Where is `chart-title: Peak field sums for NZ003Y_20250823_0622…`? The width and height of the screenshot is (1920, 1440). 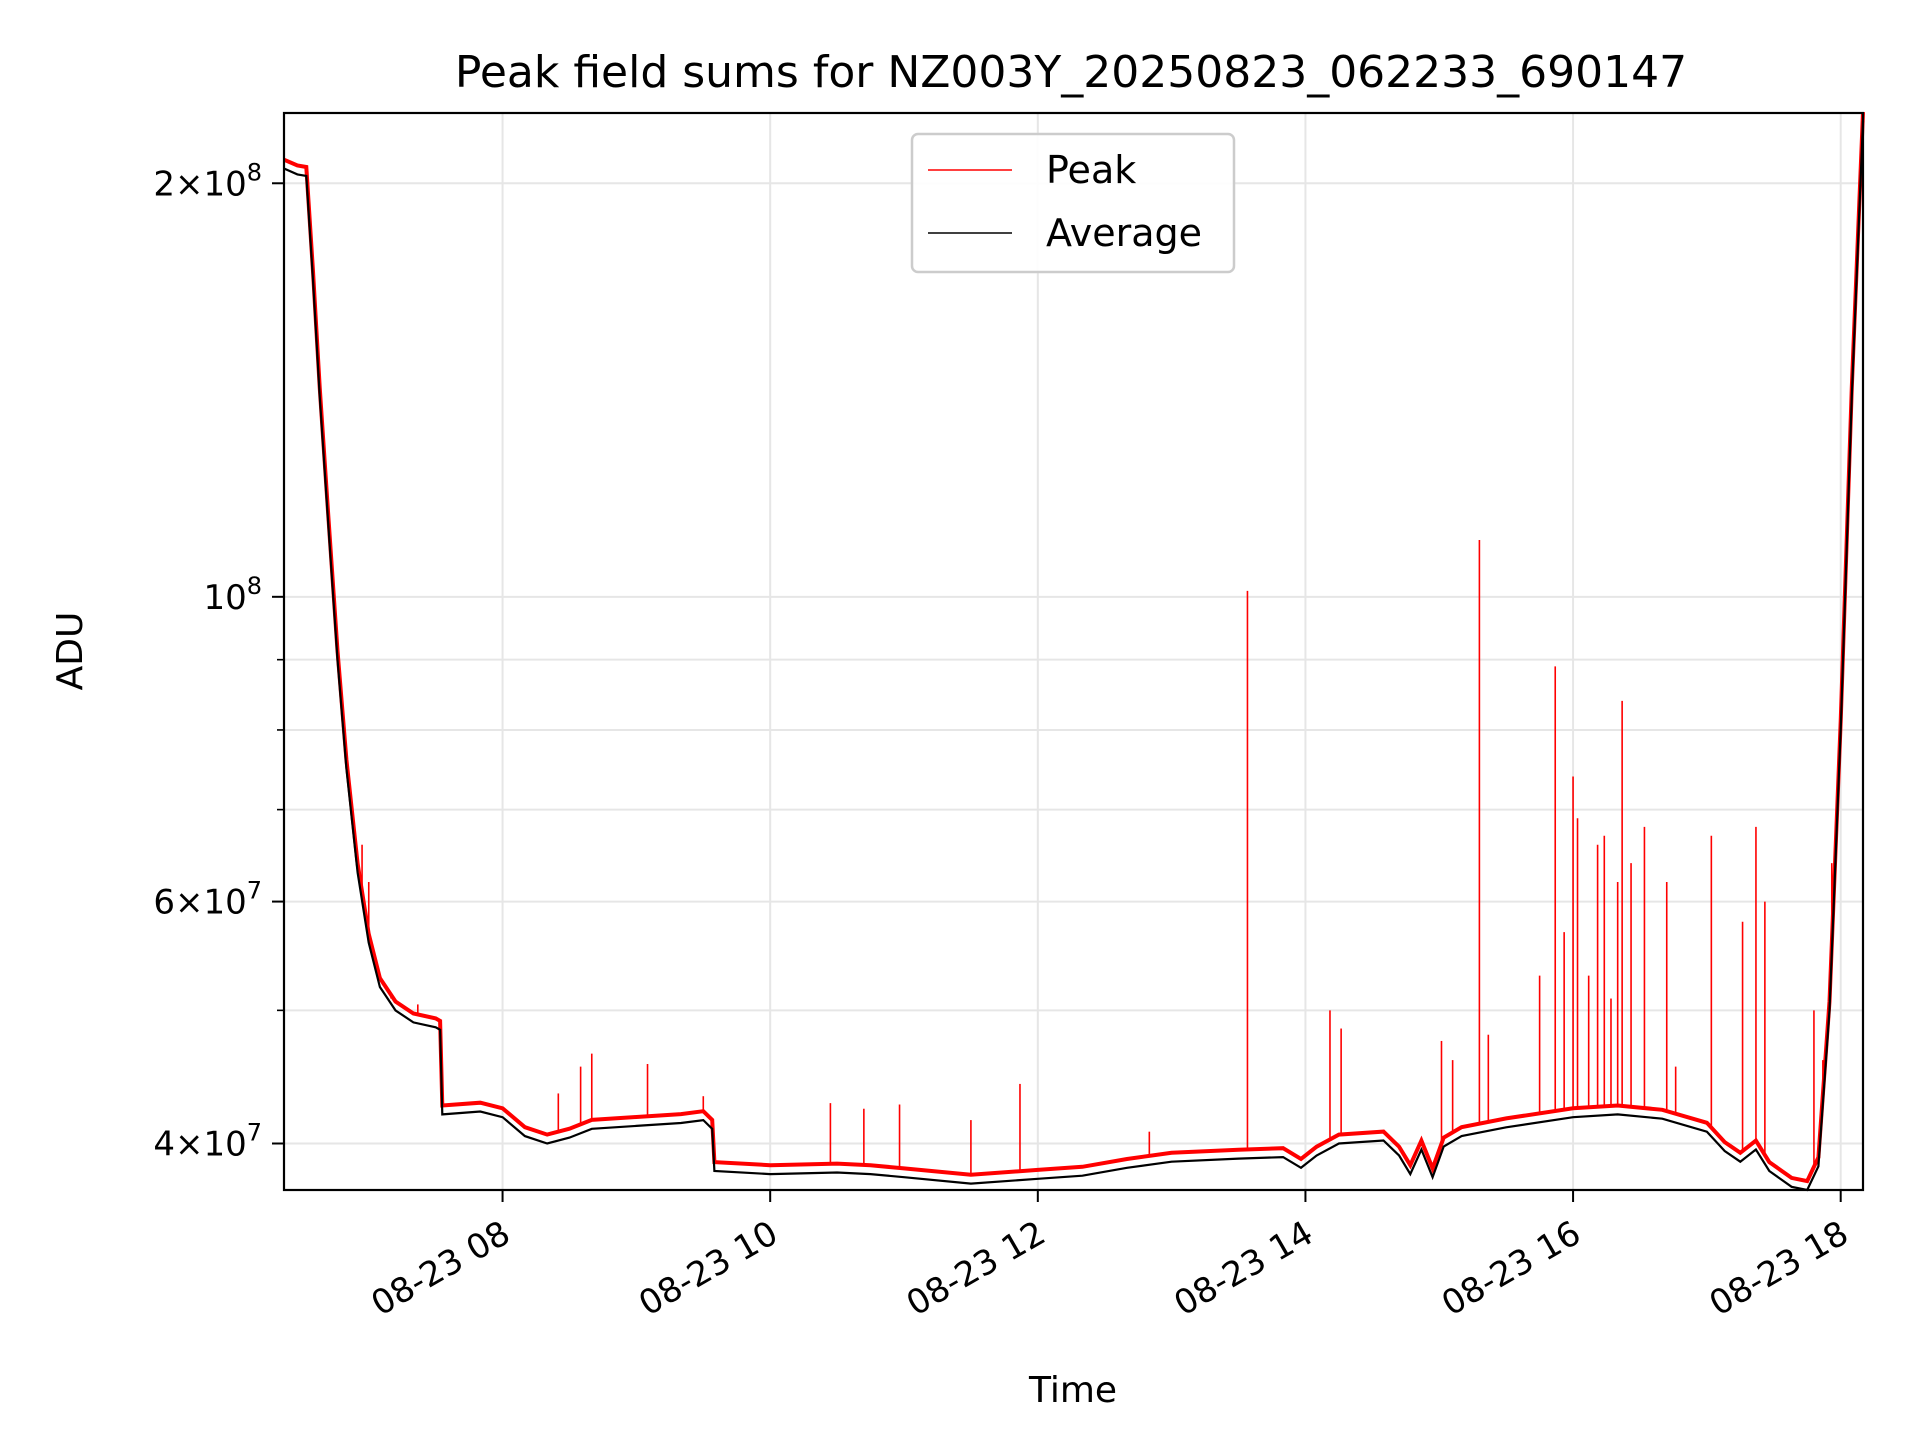
chart-title: Peak field sums for NZ003Y_20250823_0622… is located at coordinates (1071, 72).